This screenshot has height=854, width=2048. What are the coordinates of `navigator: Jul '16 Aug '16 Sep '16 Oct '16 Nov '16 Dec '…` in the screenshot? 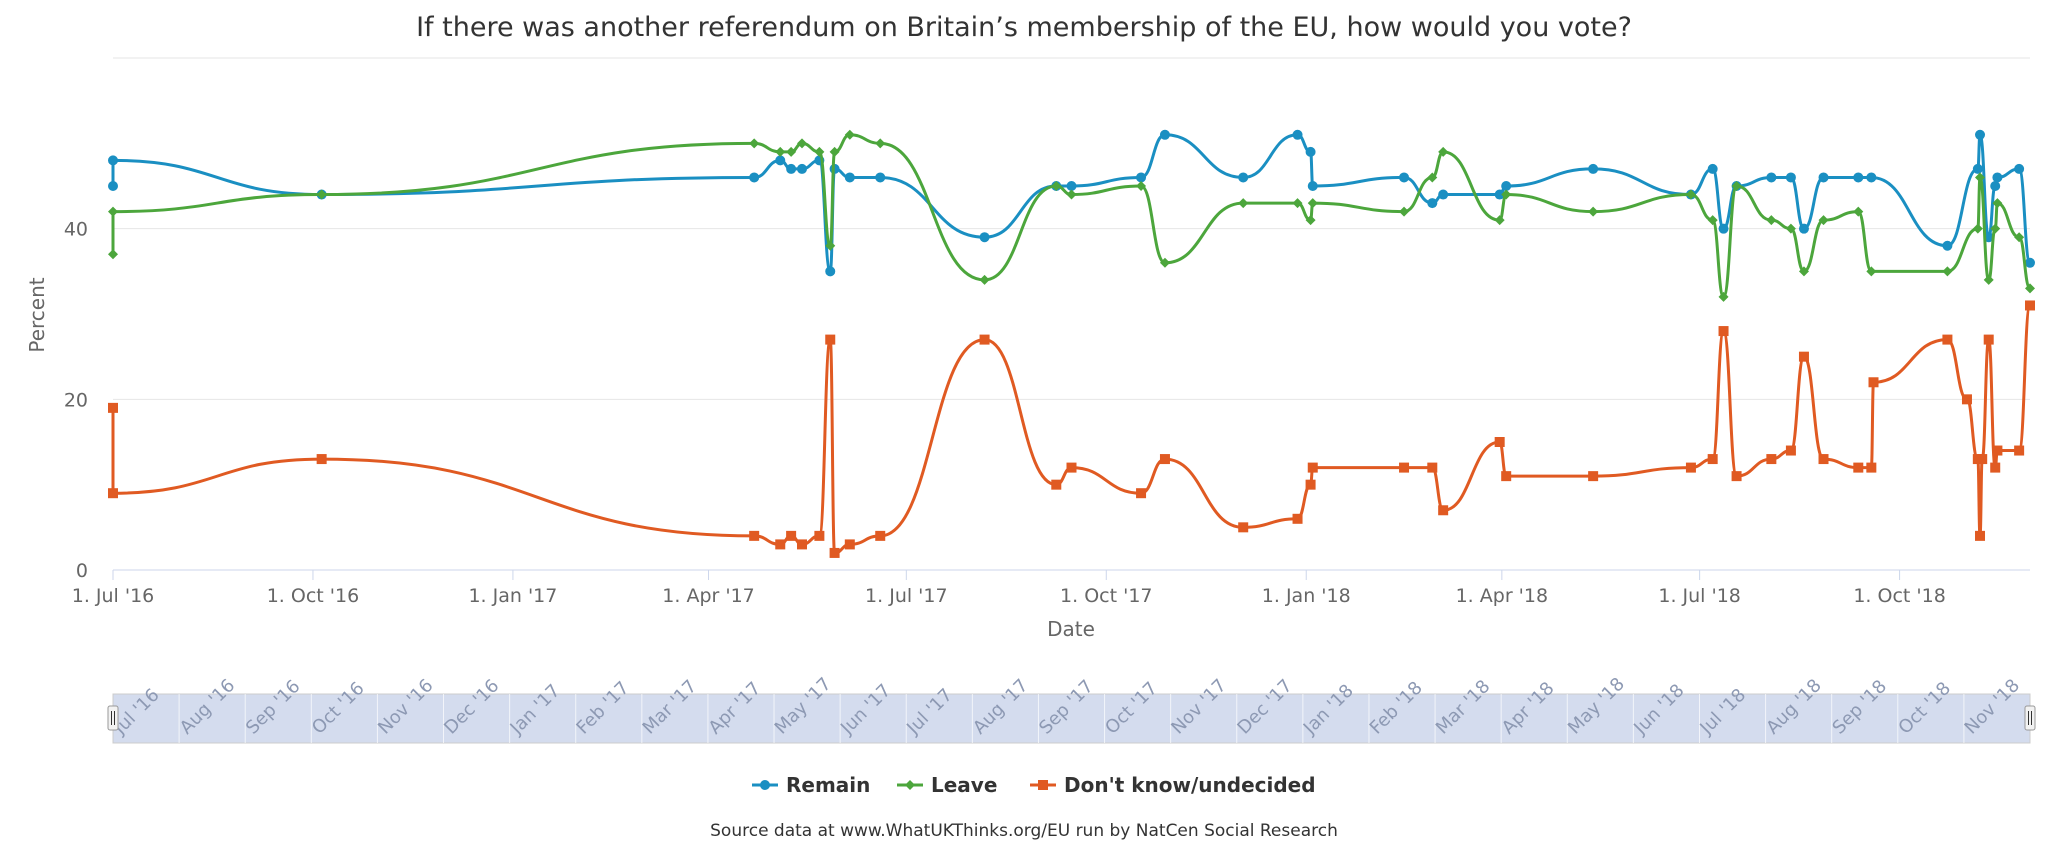 It's located at (1071, 709).